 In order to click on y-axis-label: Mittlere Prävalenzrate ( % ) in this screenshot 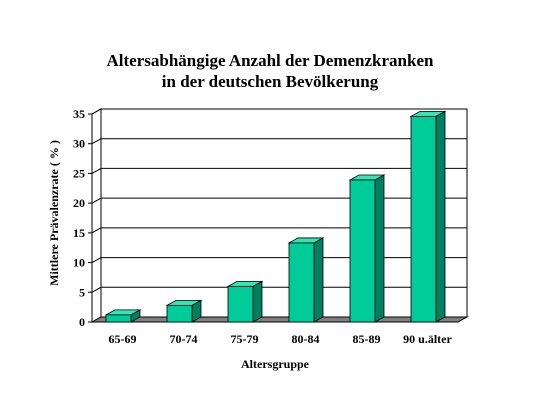, I will do `click(54, 213)`.